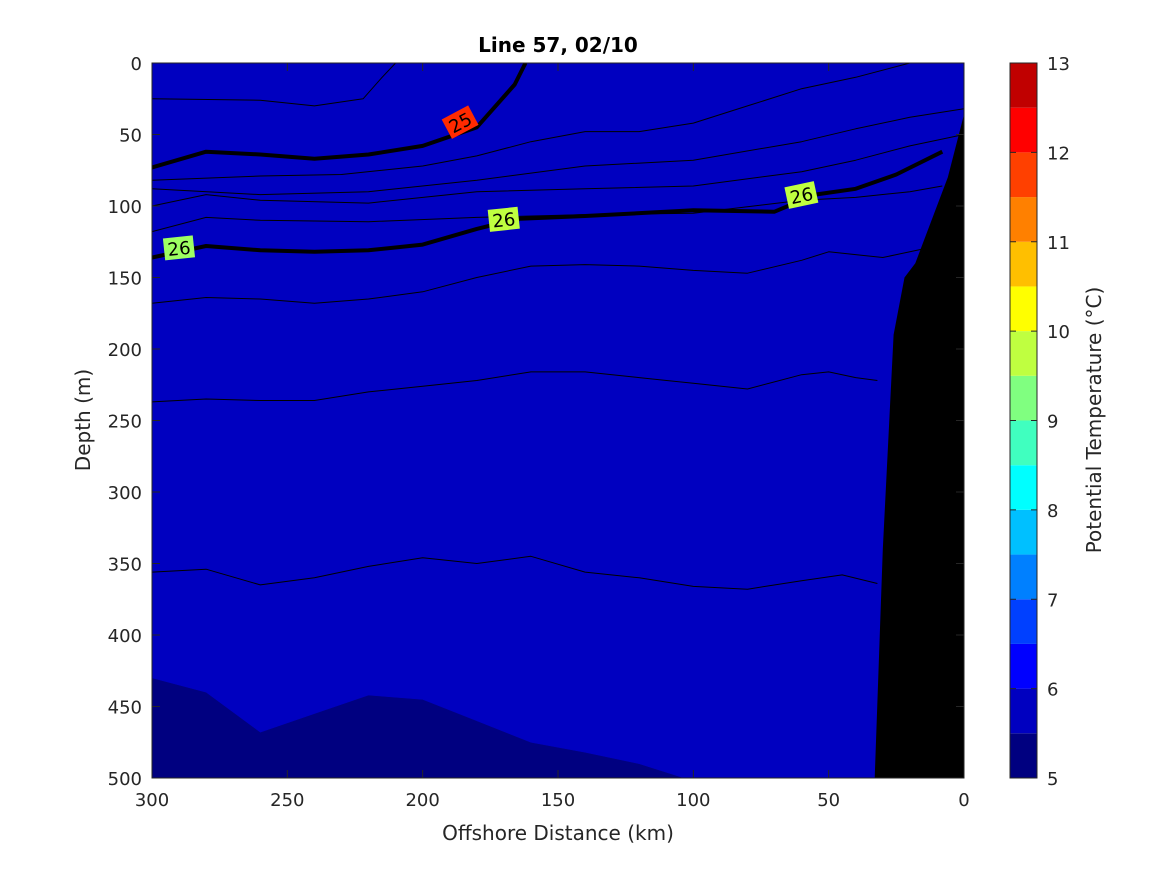 Image resolution: width=1167 pixels, height=875 pixels. What do you see at coordinates (125, 422) in the screenshot?
I see `y-tick-label: 250` at bounding box center [125, 422].